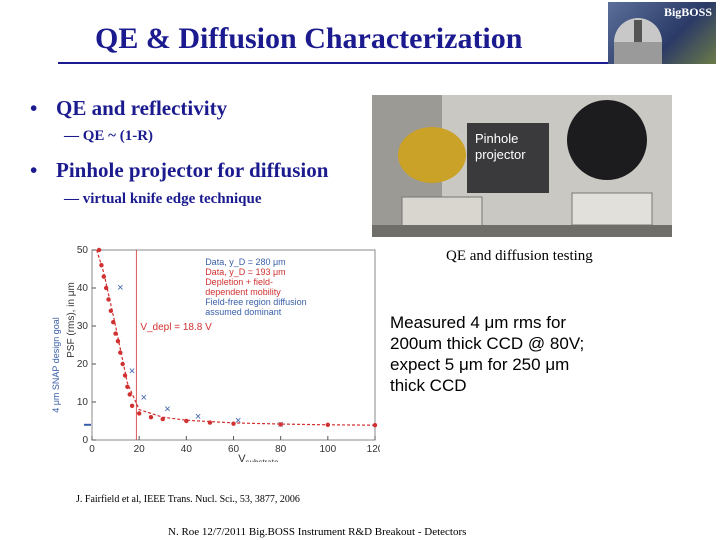 The height and width of the screenshot is (540, 720). I want to click on bullet-qe: • QE and reflectivity, so click(128, 108).